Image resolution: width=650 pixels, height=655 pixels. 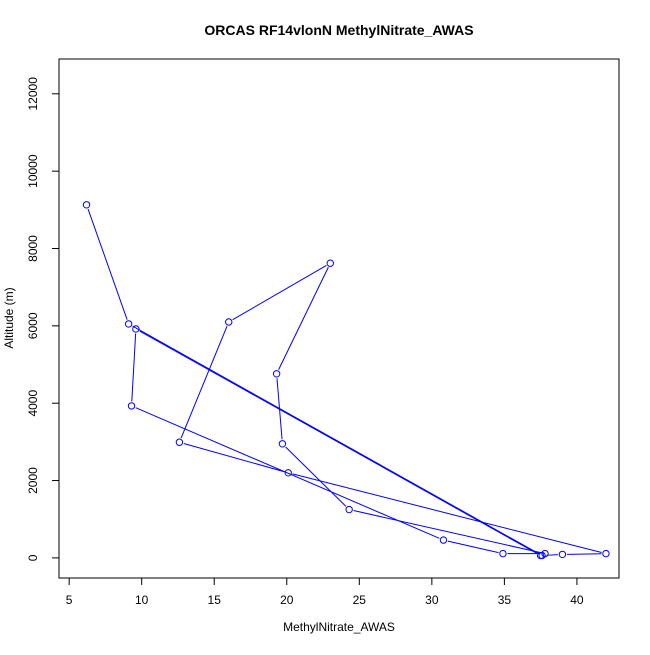 What do you see at coordinates (33, 325) in the screenshot?
I see `y-tick-label: 6000` at bounding box center [33, 325].